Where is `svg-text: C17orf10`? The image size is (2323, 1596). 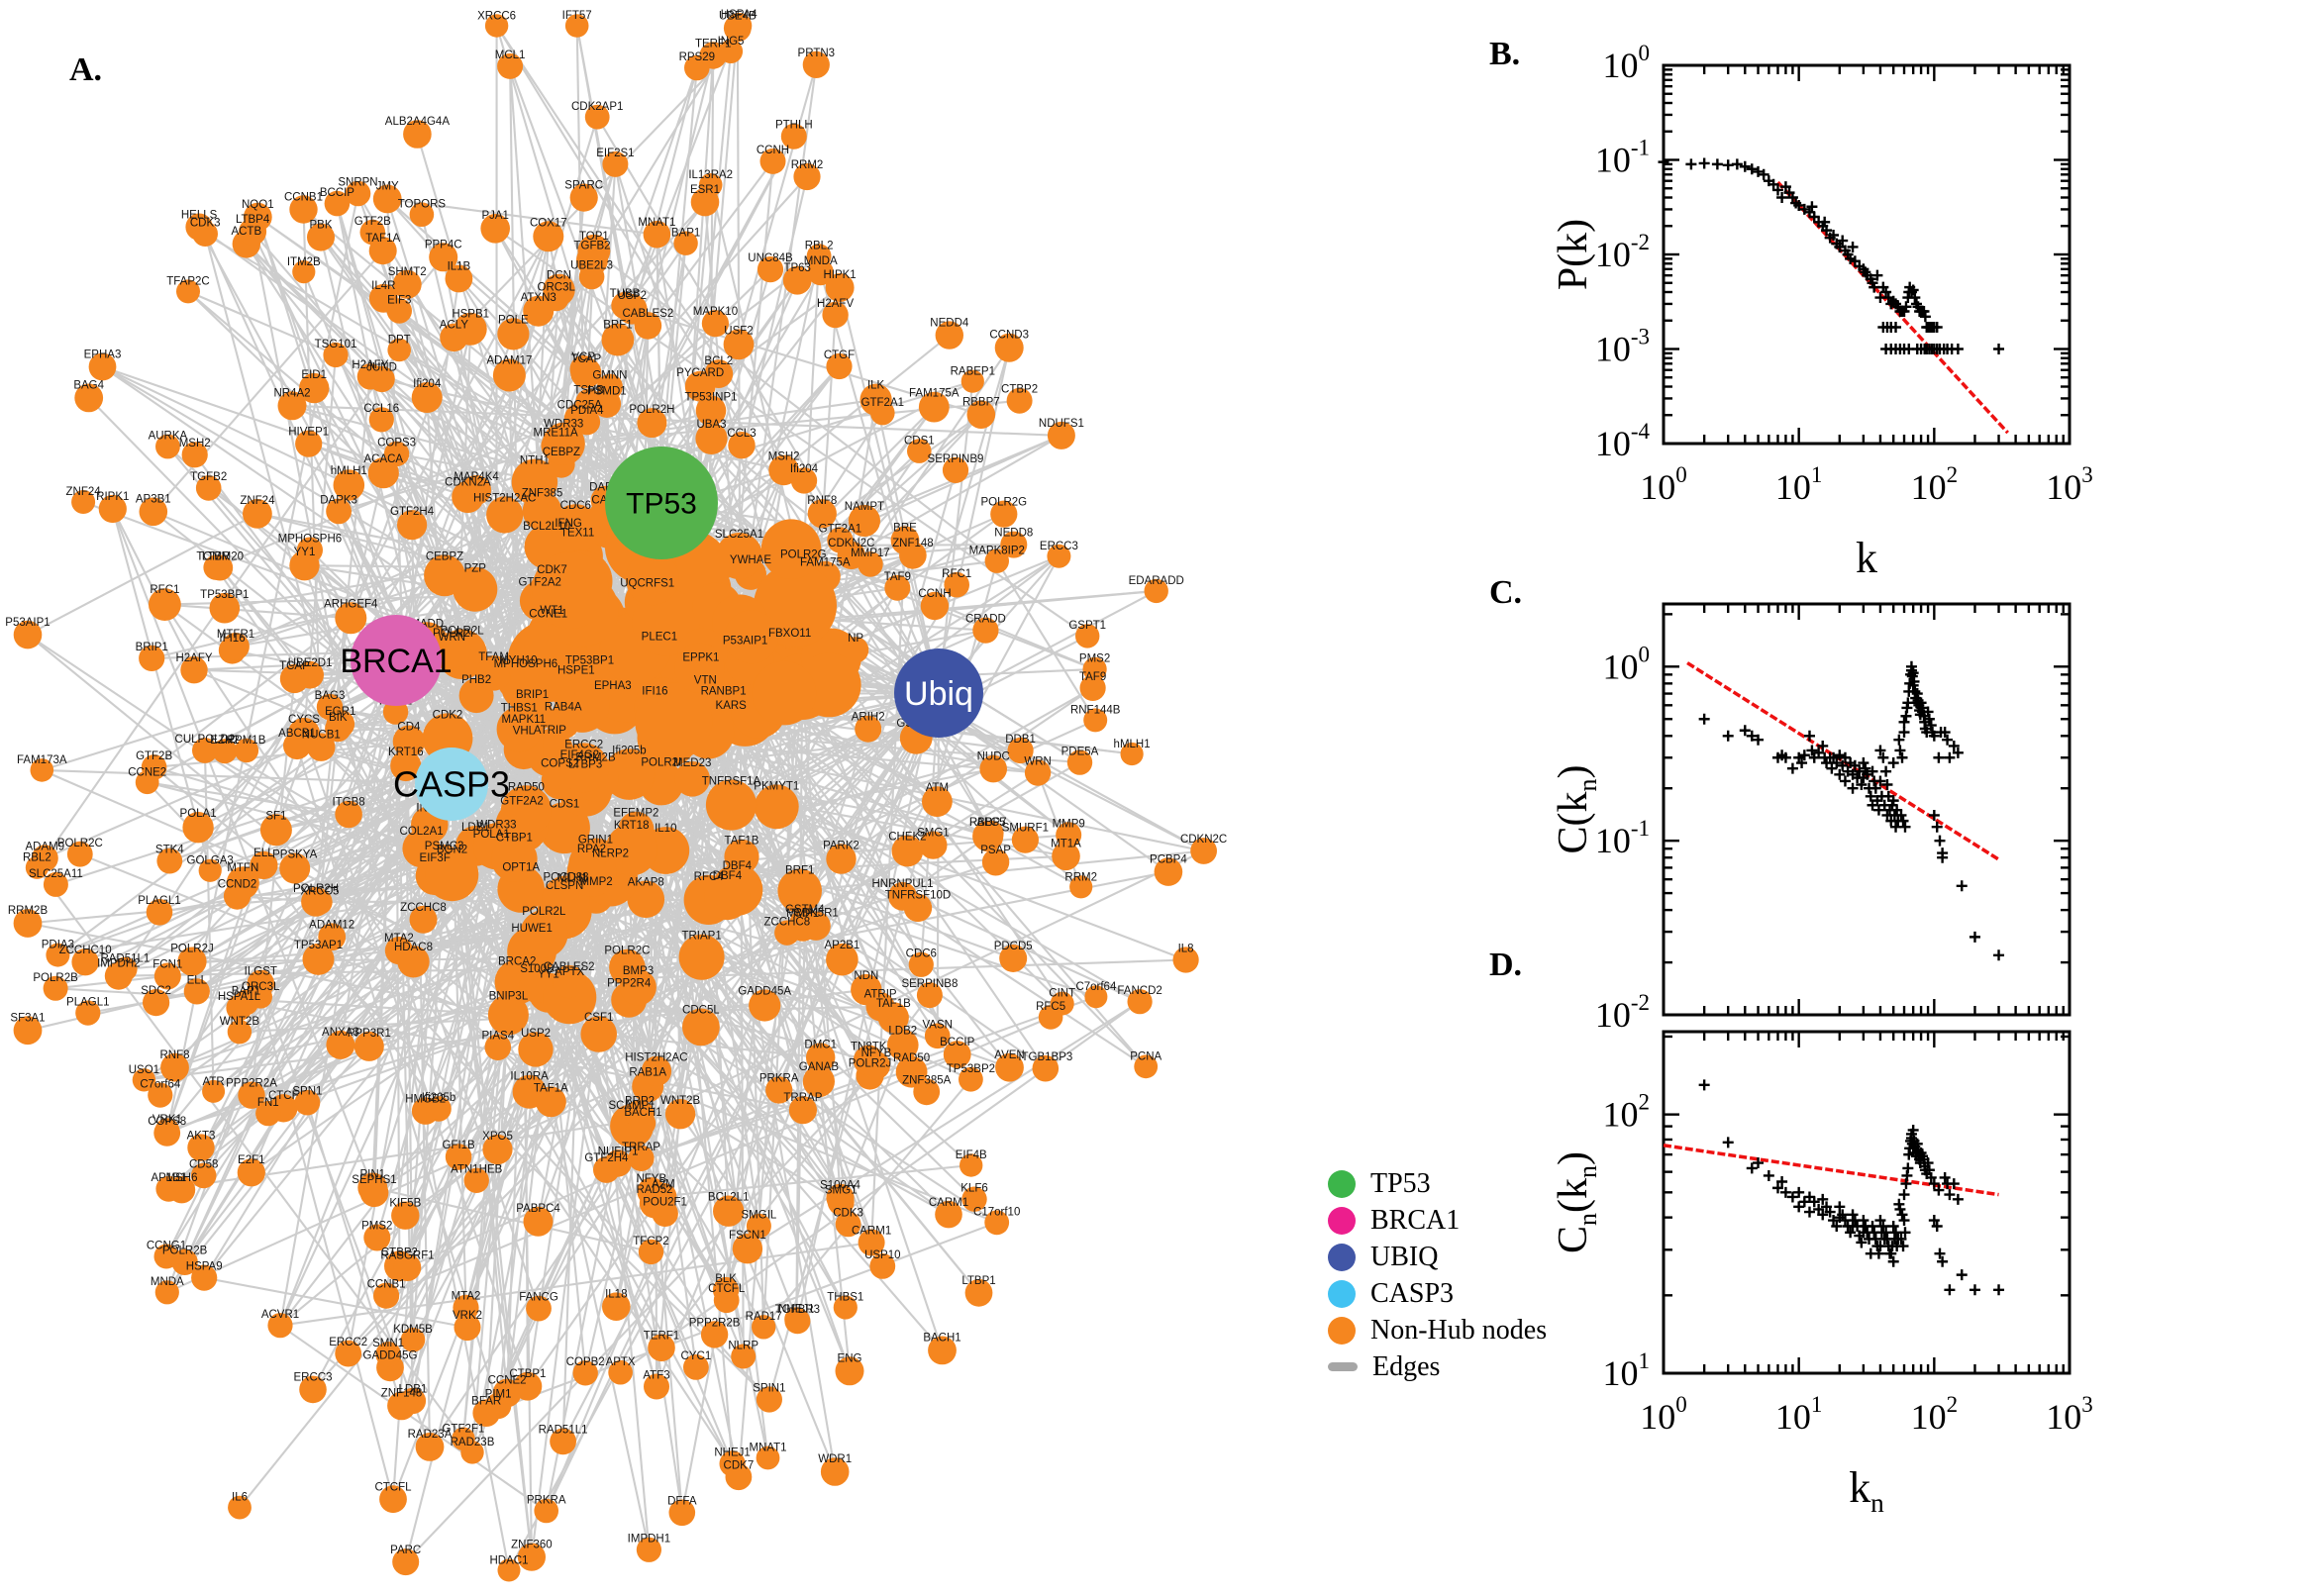
svg-text: C17orf10 is located at coordinates (997, 1212).